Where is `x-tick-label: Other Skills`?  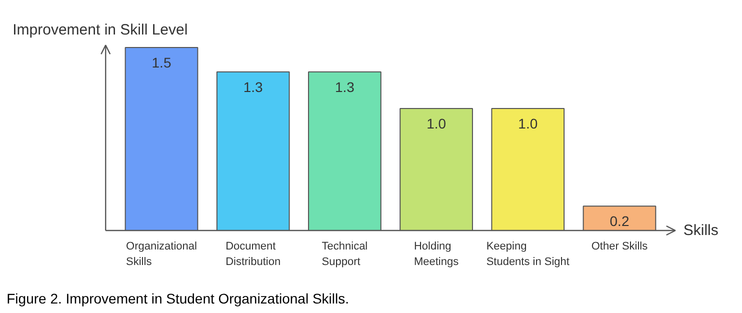 x-tick-label: Other Skills is located at coordinates (619, 246).